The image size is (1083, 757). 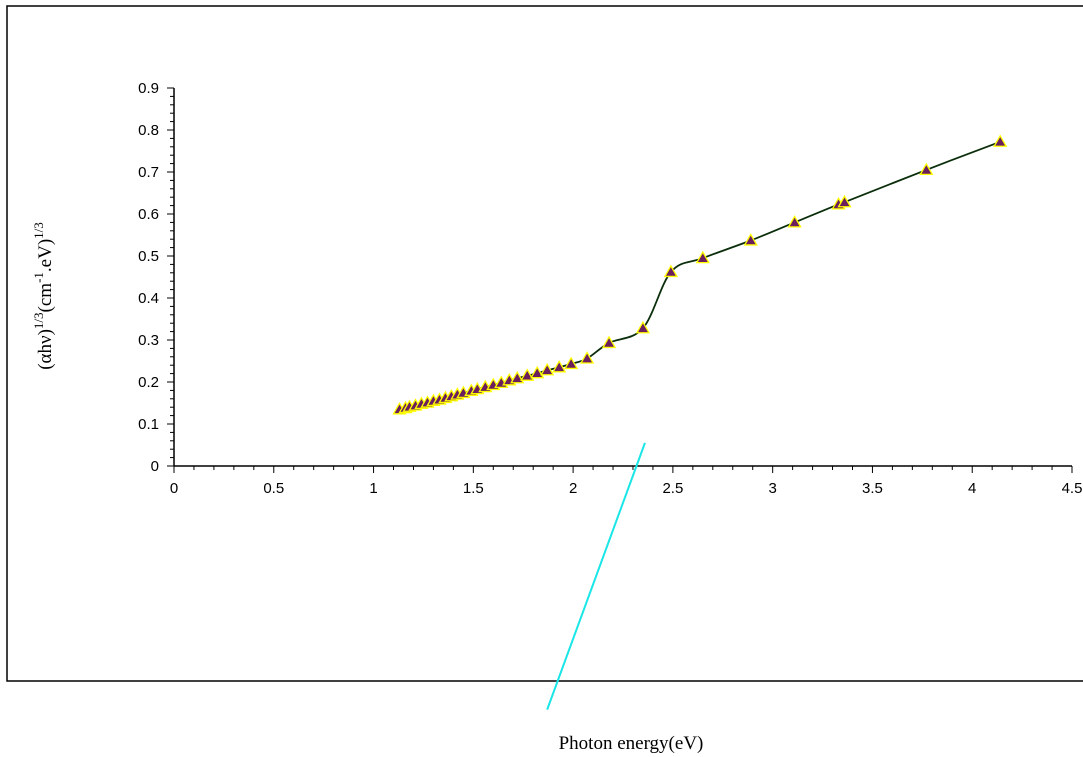 I want to click on x-tick-label: 1, so click(x=373, y=488).